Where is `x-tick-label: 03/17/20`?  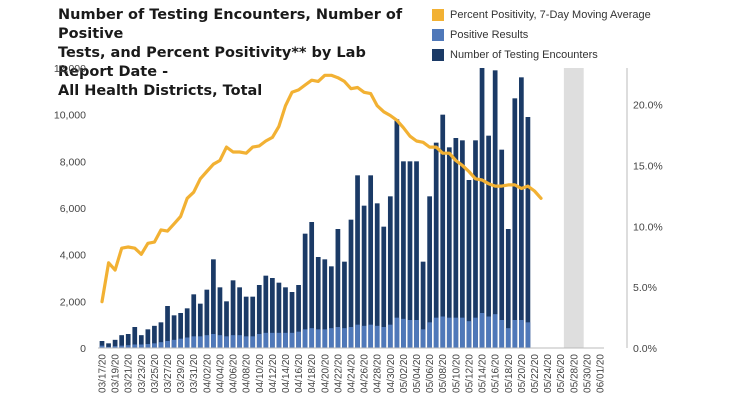
x-tick-label: 03/17/20 is located at coordinates (103, 373).